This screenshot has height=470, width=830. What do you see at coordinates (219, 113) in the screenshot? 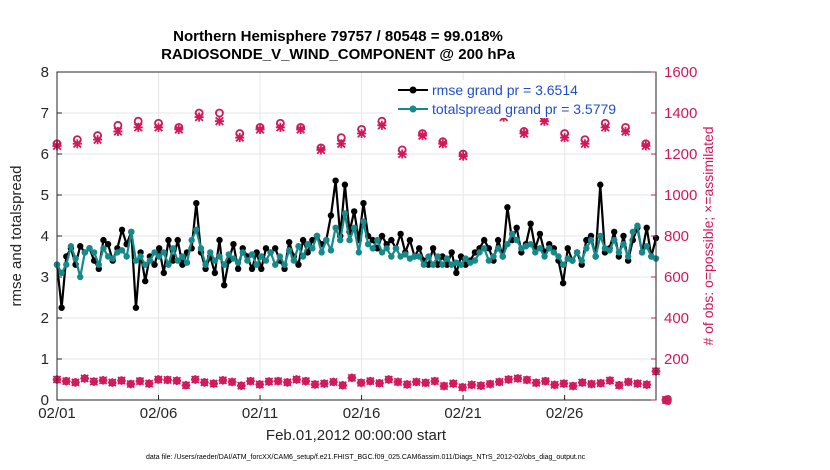
I see `obs-possible-marker` at bounding box center [219, 113].